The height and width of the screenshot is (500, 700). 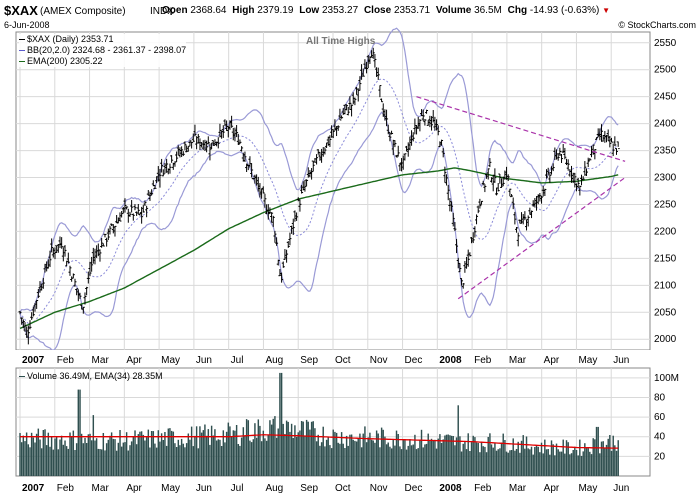 I want to click on volume-legend: Volume 36.49M, EMA(34) 28.35M, so click(x=91, y=376).